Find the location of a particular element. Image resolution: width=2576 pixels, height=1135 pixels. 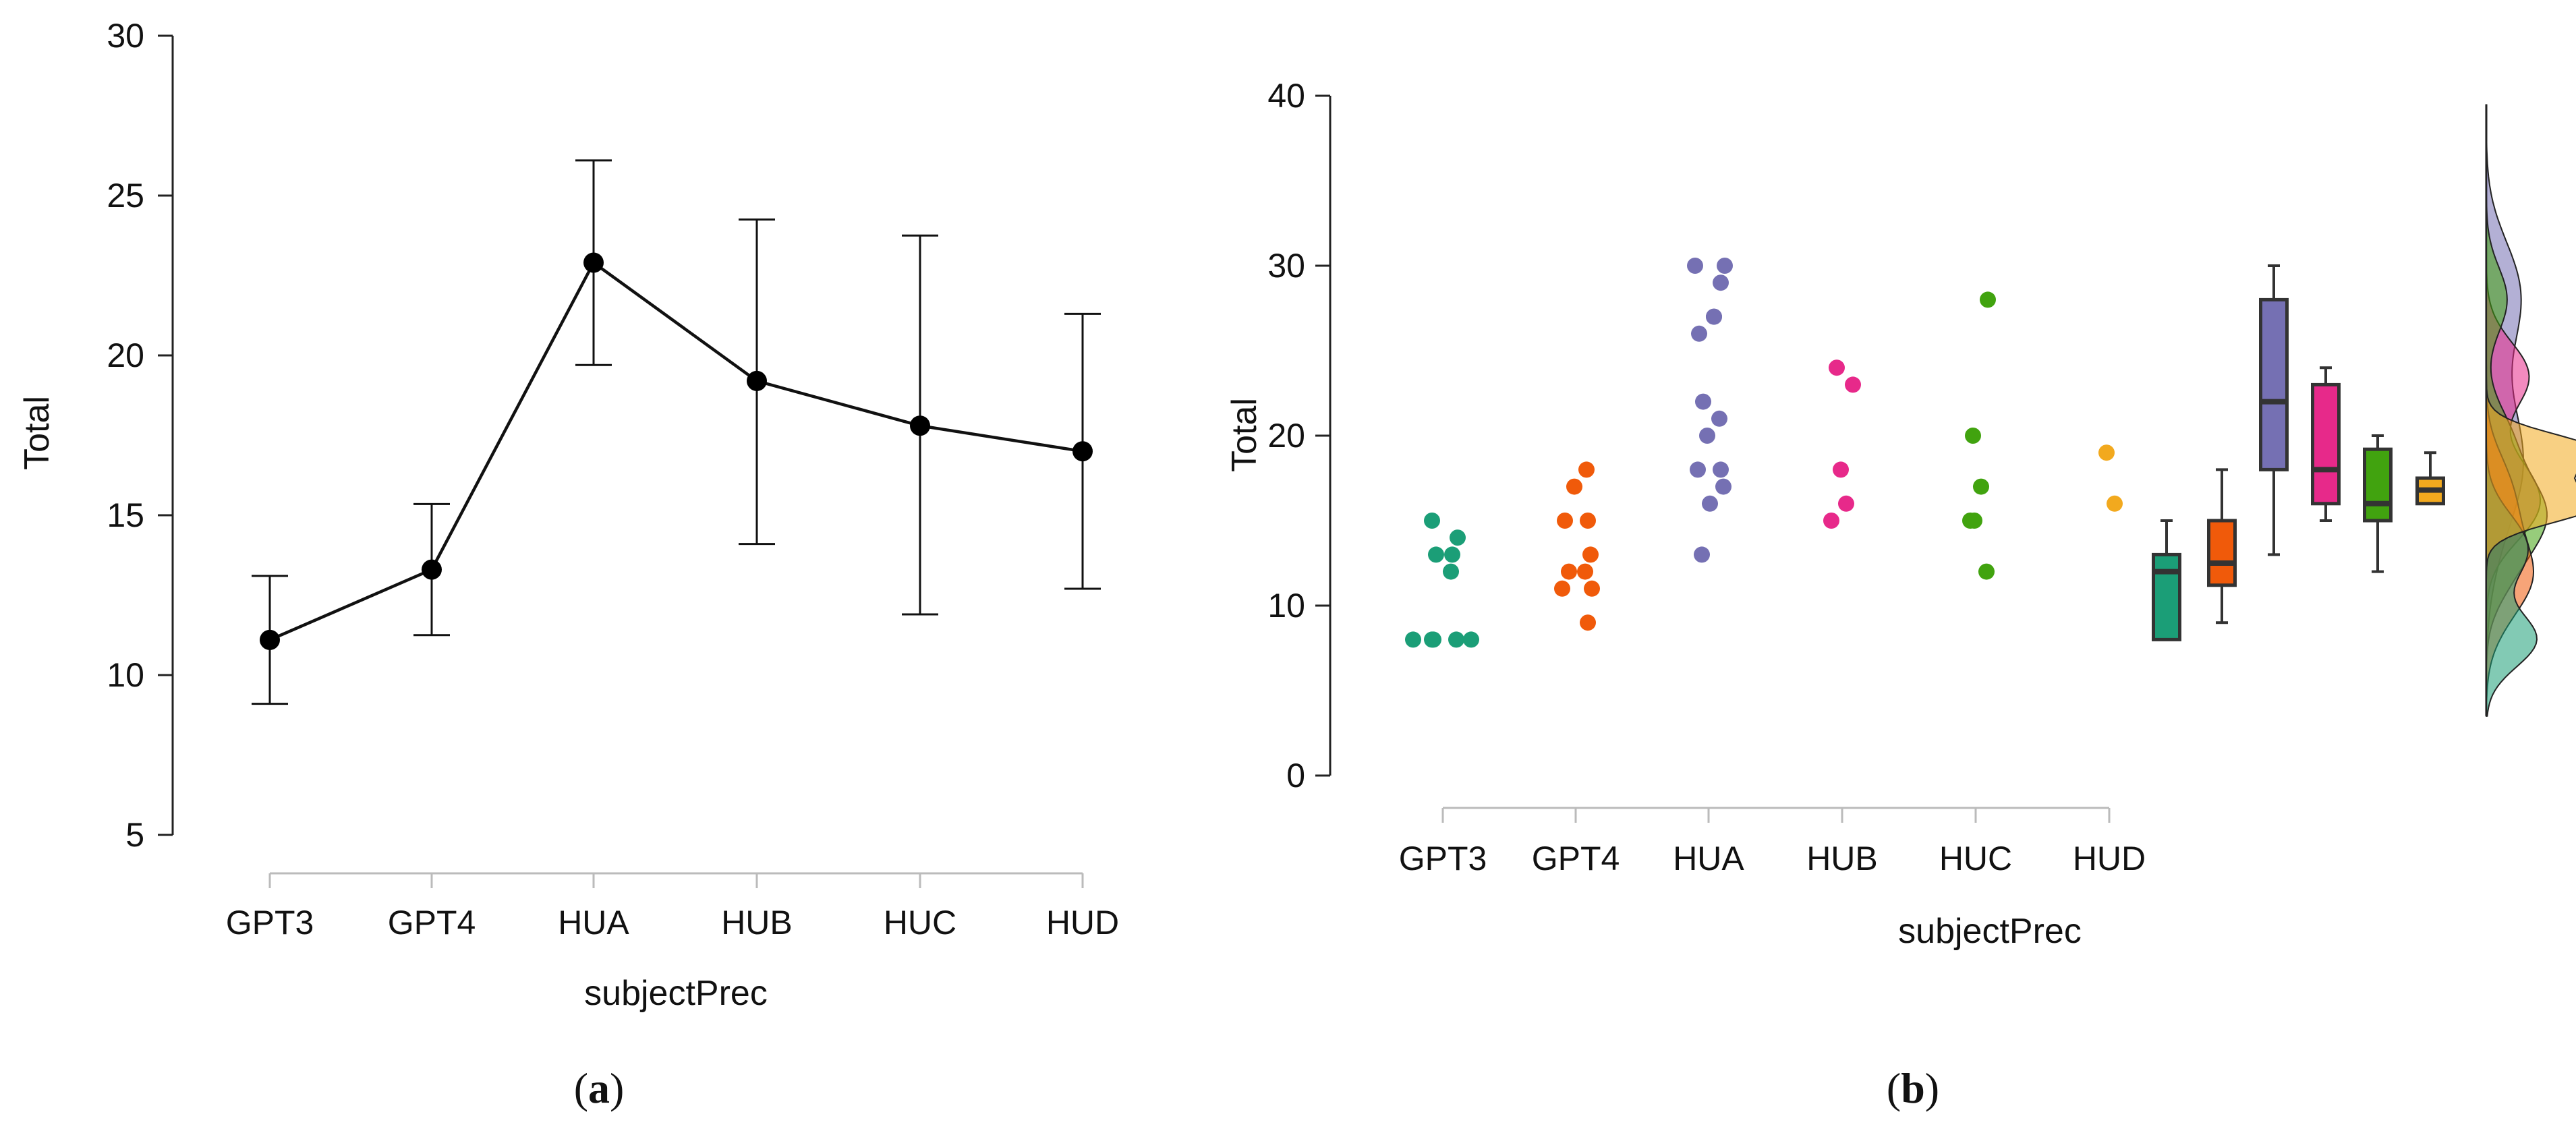

chart-b-x-tick-label: GPT4 is located at coordinates (1576, 858).